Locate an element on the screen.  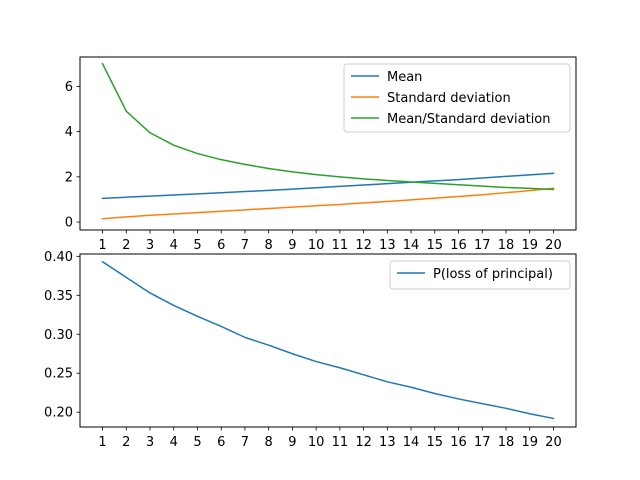
bottom-x-tick-label: 12 is located at coordinates (363, 442).